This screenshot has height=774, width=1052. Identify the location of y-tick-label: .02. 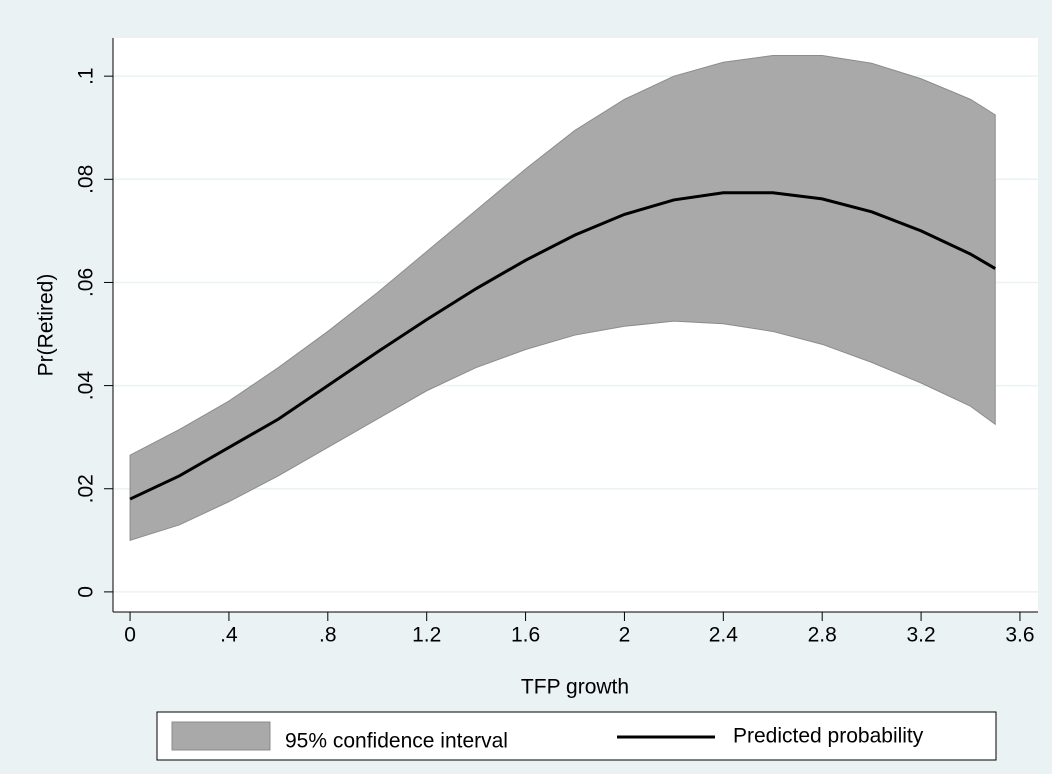
(86, 488).